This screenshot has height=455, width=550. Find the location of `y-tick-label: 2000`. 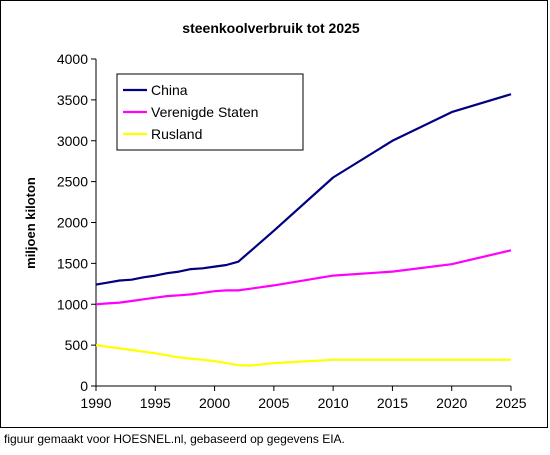

y-tick-label: 2000 is located at coordinates (72, 223).